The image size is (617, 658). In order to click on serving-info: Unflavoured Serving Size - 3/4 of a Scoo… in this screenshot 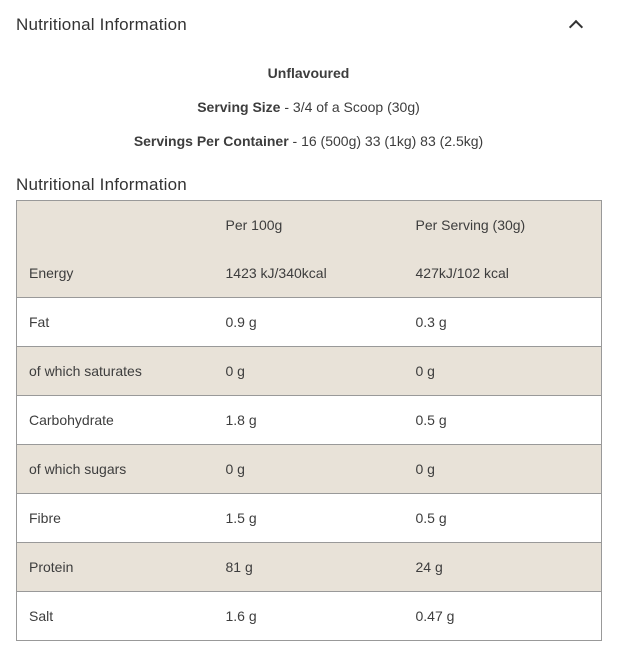, I will do `click(308, 107)`.